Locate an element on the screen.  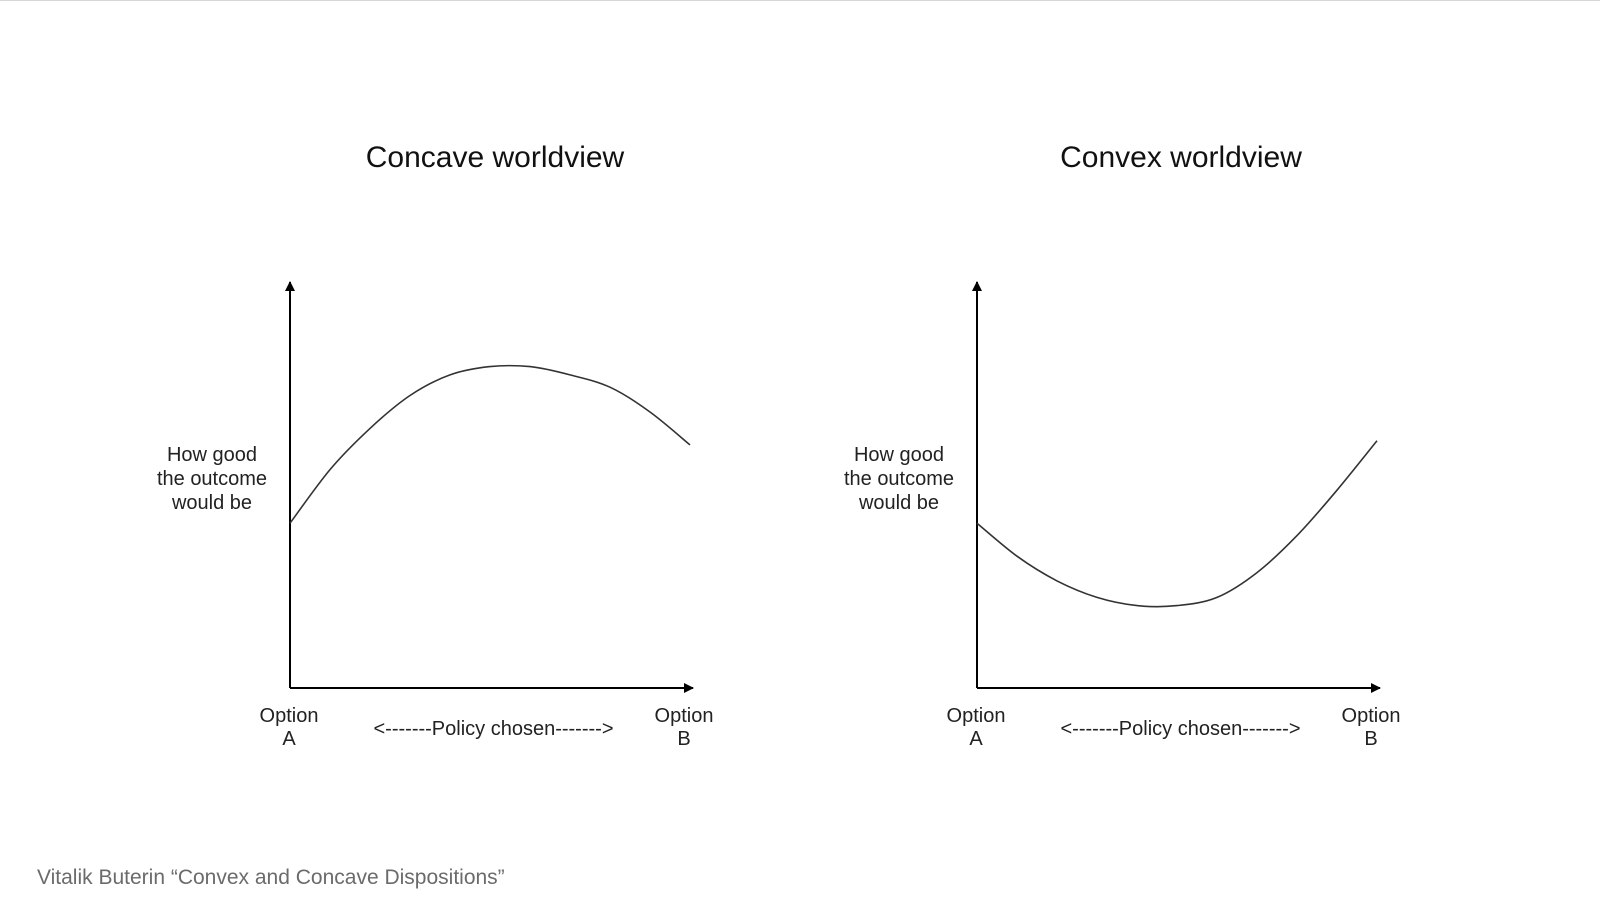
convex-chart-x-start-label: Option A is located at coordinates (976, 727).